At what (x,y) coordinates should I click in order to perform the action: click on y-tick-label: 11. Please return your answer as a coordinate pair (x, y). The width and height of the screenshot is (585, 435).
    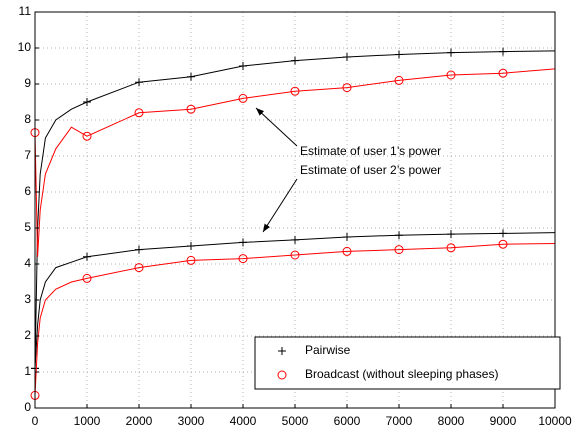
    Looking at the image, I should click on (25, 11).